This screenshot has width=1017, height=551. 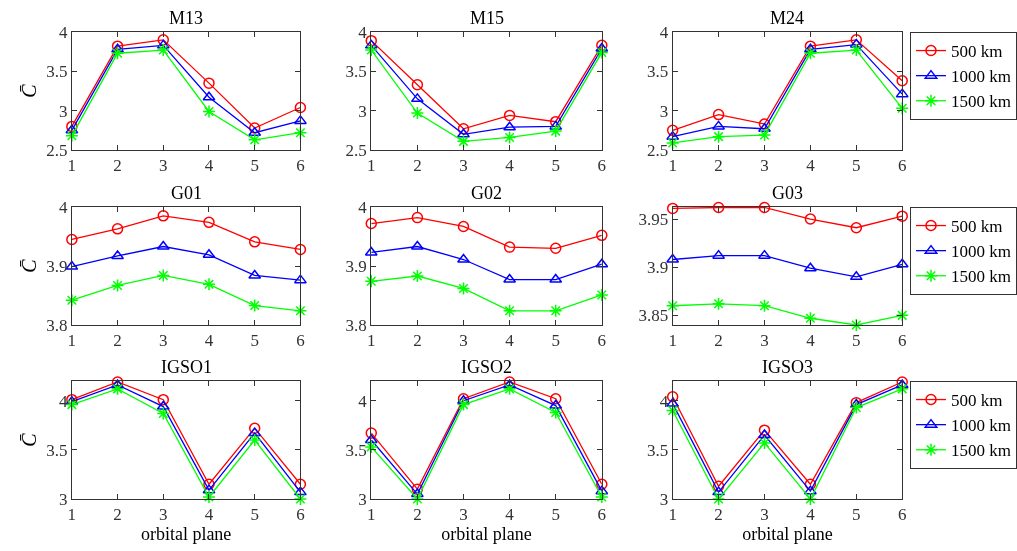 What do you see at coordinates (653, 316) in the screenshot?
I see `y-tick-label: 3.85` at bounding box center [653, 316].